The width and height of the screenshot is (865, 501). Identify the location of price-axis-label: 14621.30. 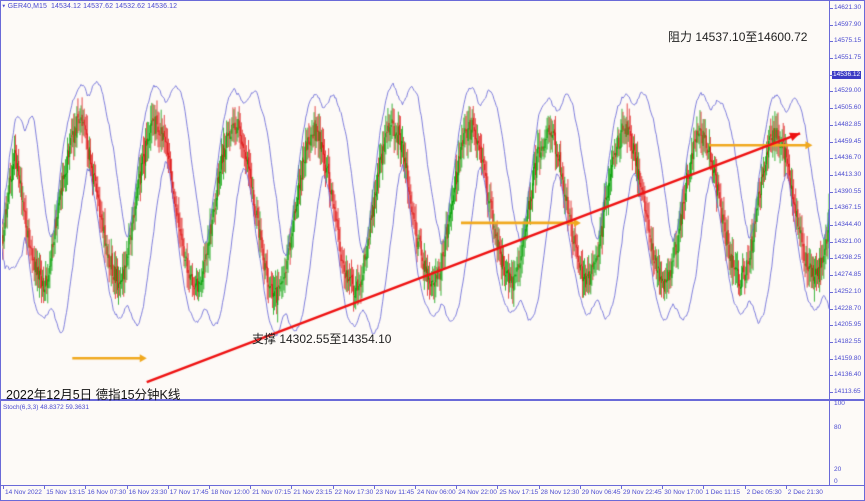
(848, 7).